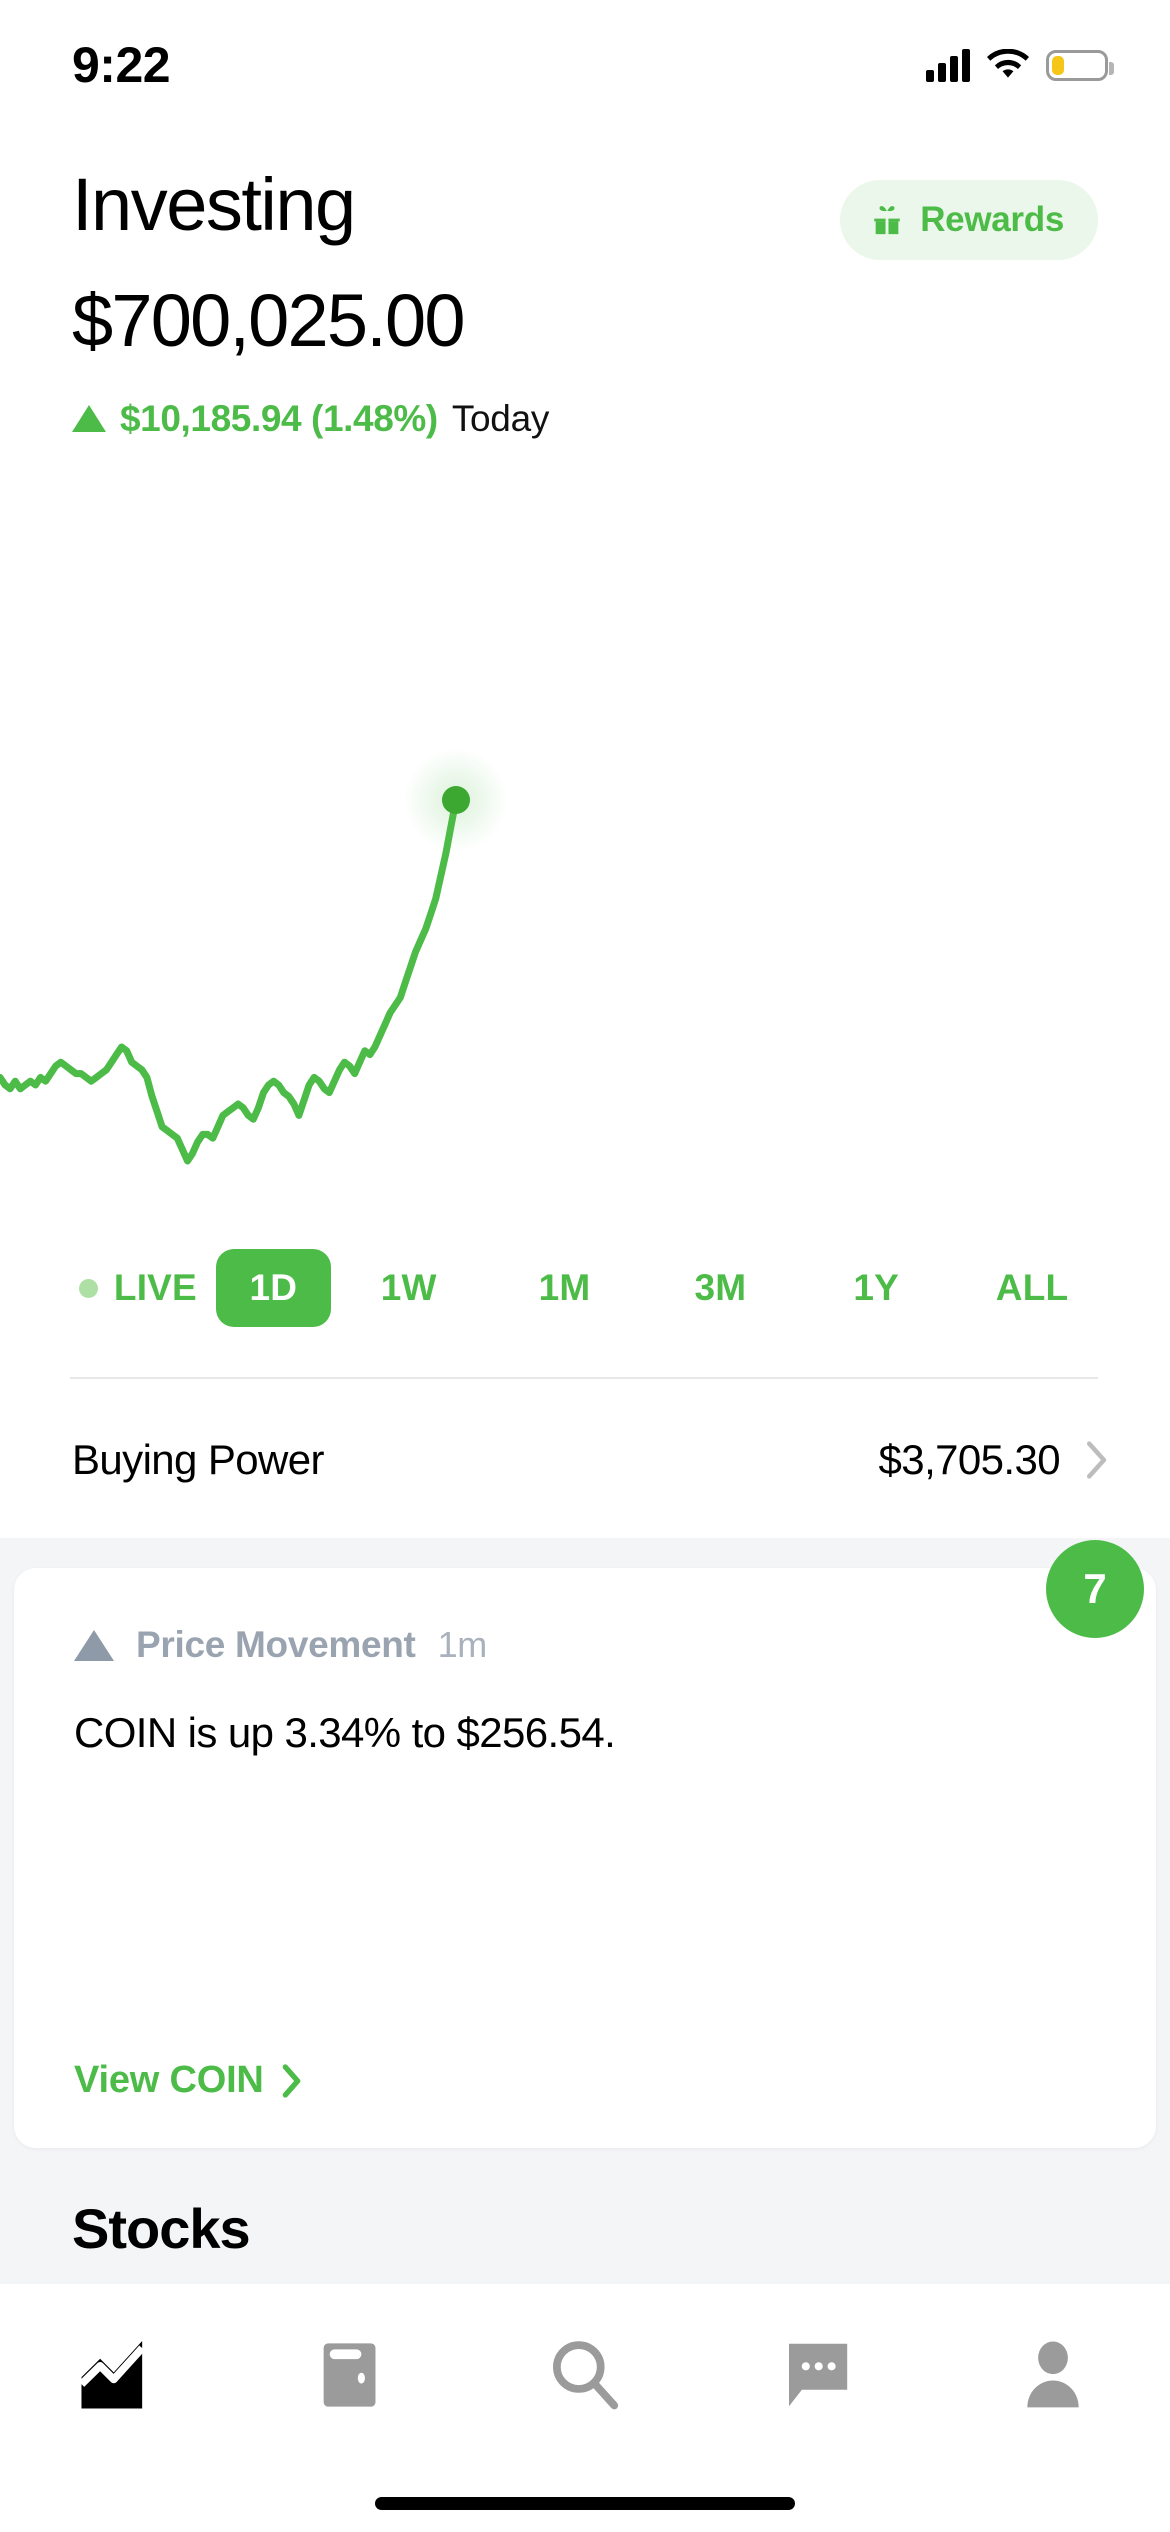  What do you see at coordinates (887, 220) in the screenshot?
I see `gift-icon` at bounding box center [887, 220].